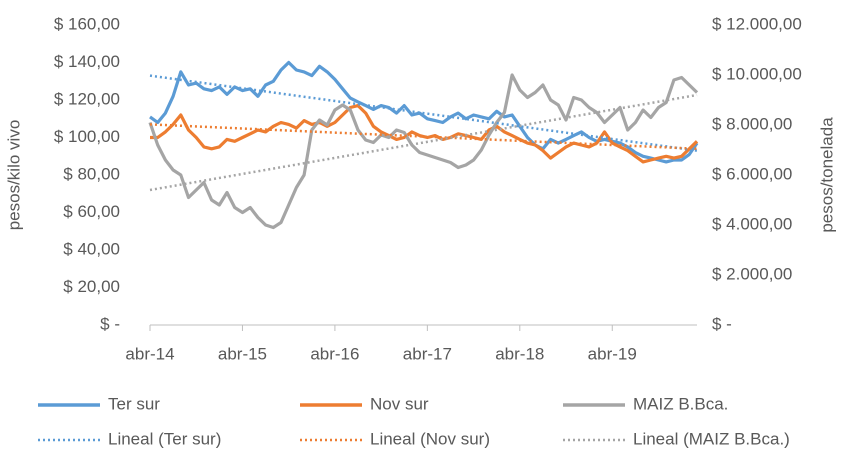 The width and height of the screenshot is (842, 462). What do you see at coordinates (242, 353) in the screenshot?
I see `x-tick-label: abr-15` at bounding box center [242, 353].